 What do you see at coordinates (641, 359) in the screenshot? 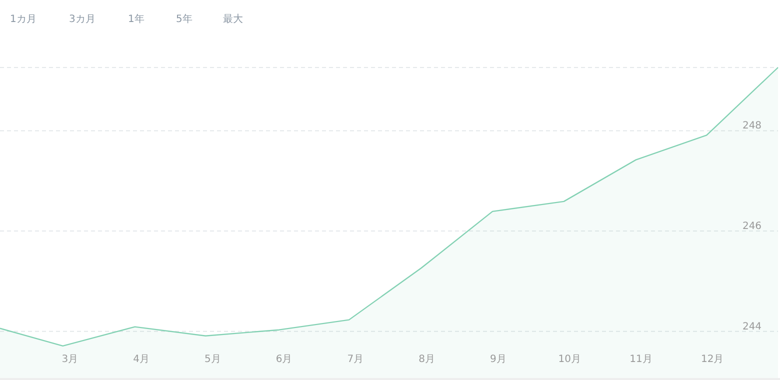
I see `x-tick-label: 11月` at bounding box center [641, 359].